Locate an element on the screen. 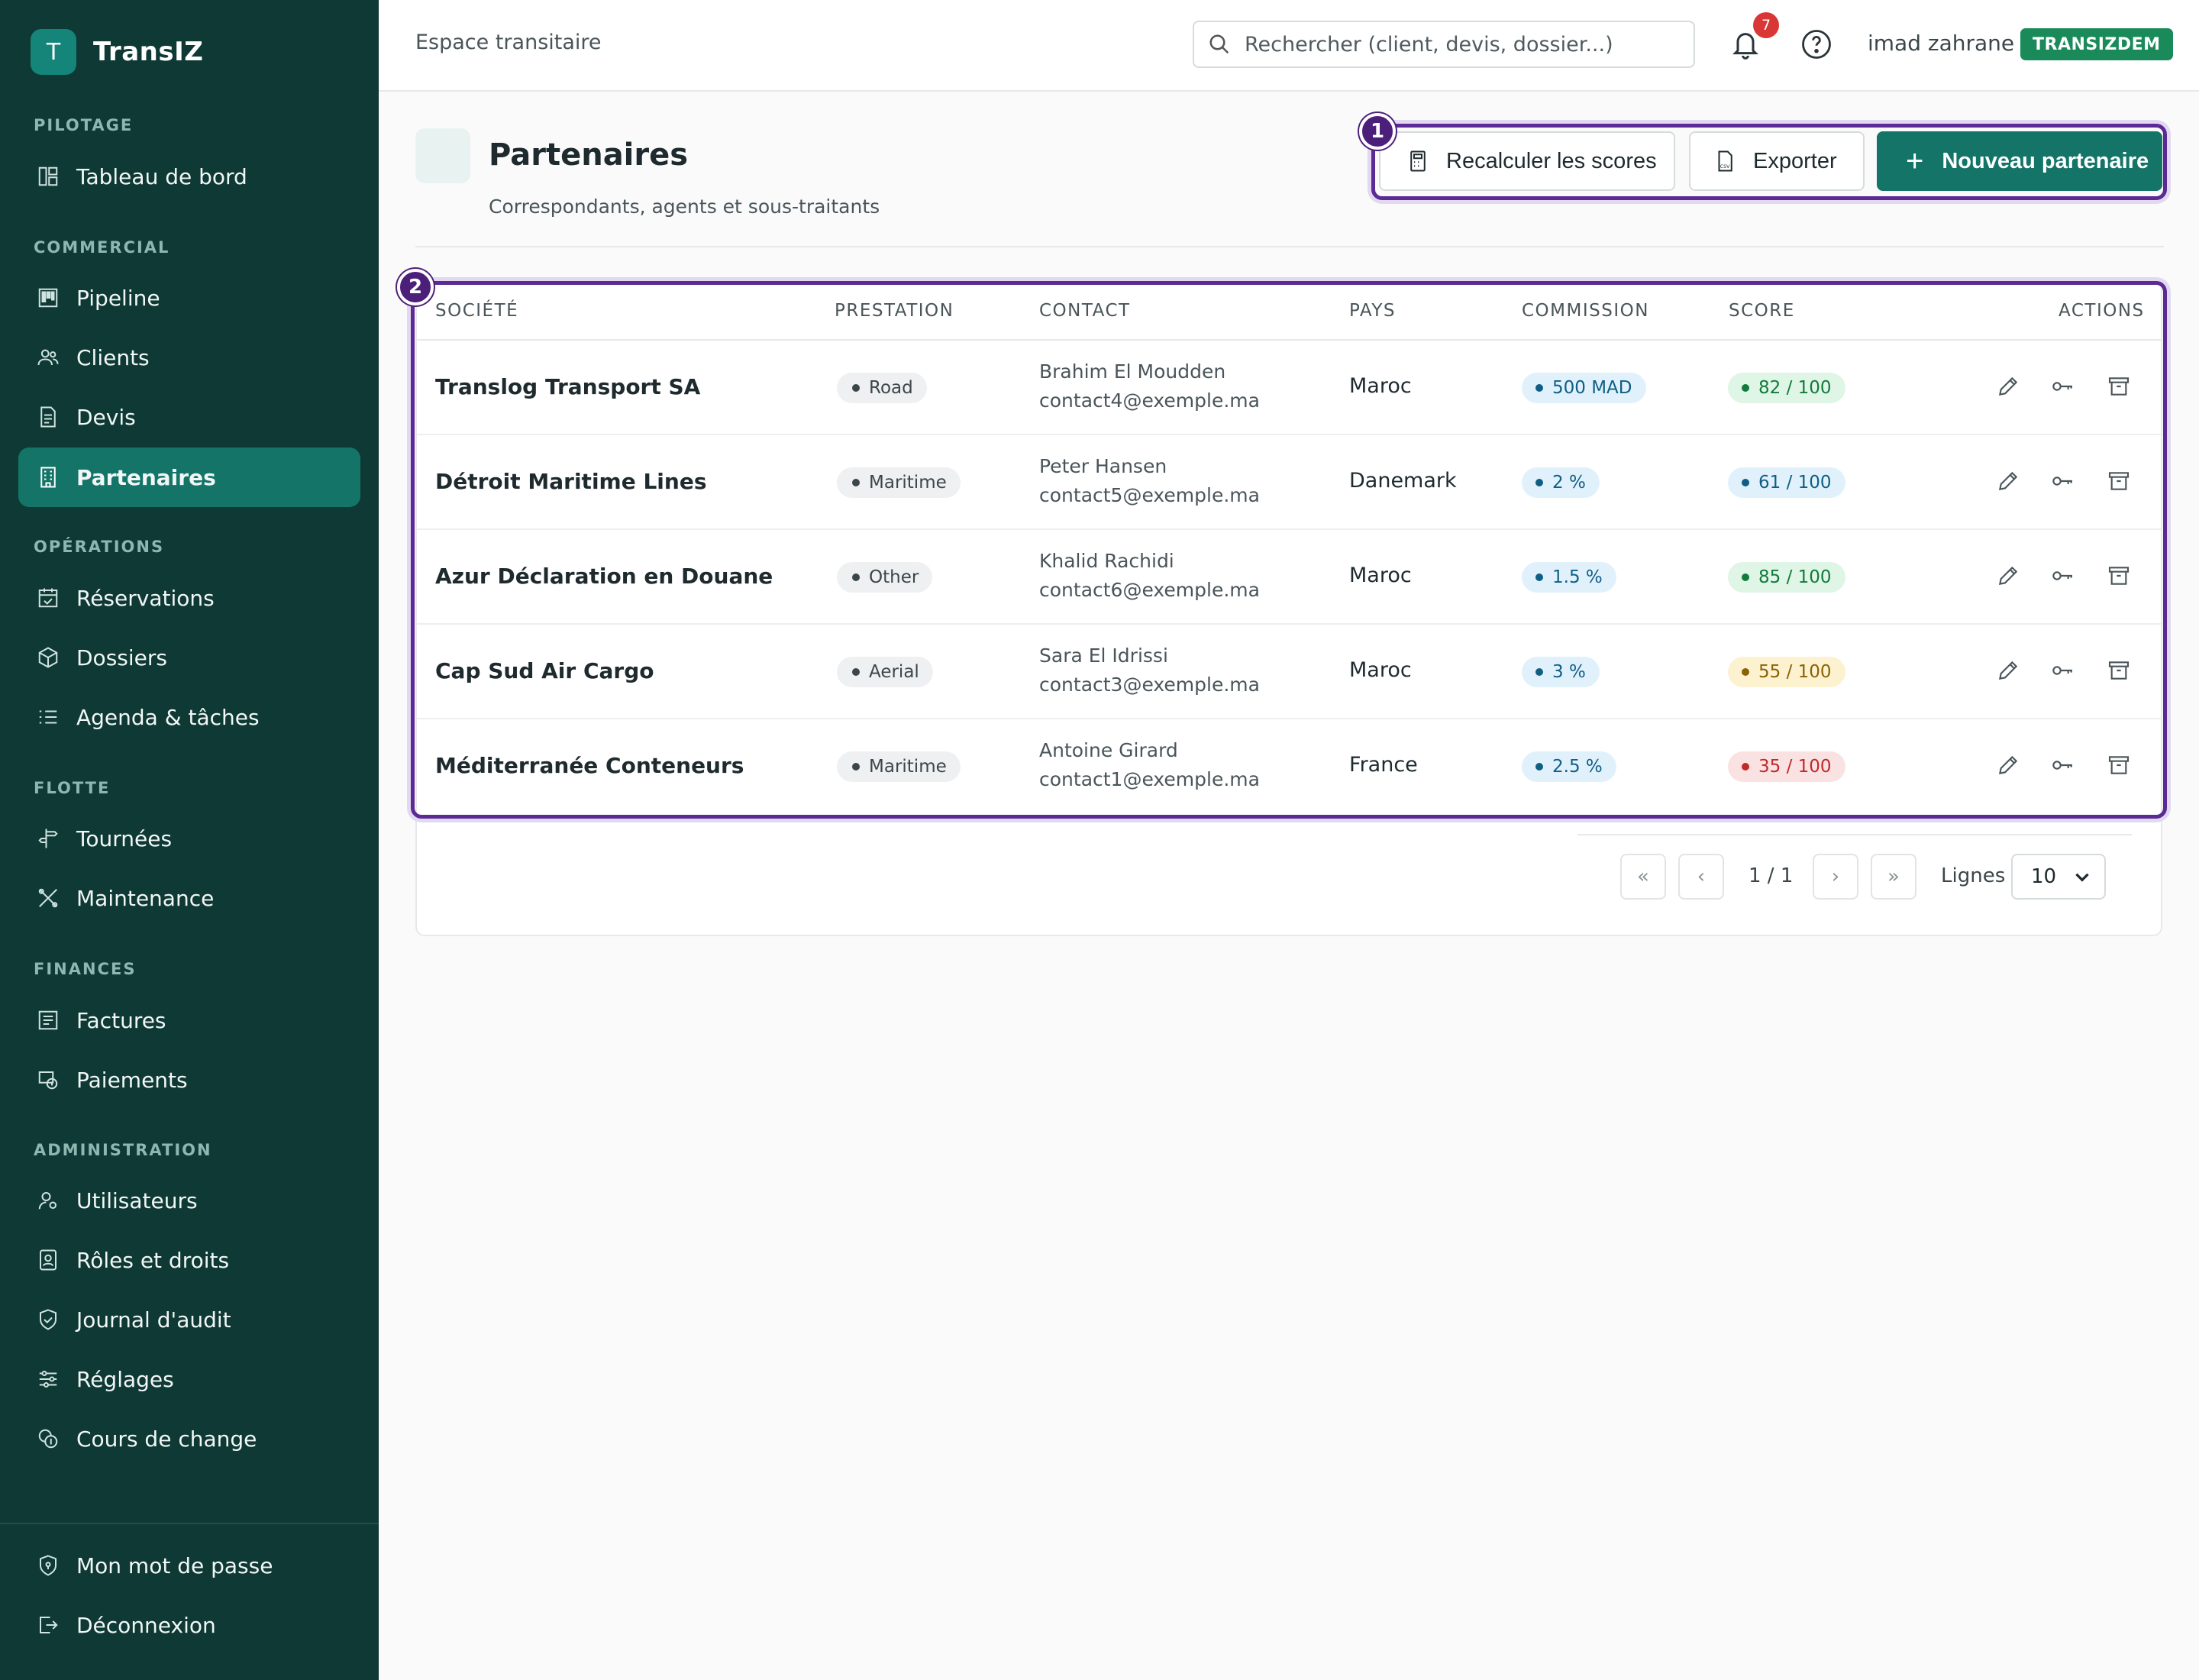  id-badge-icon is located at coordinates (48, 1260).